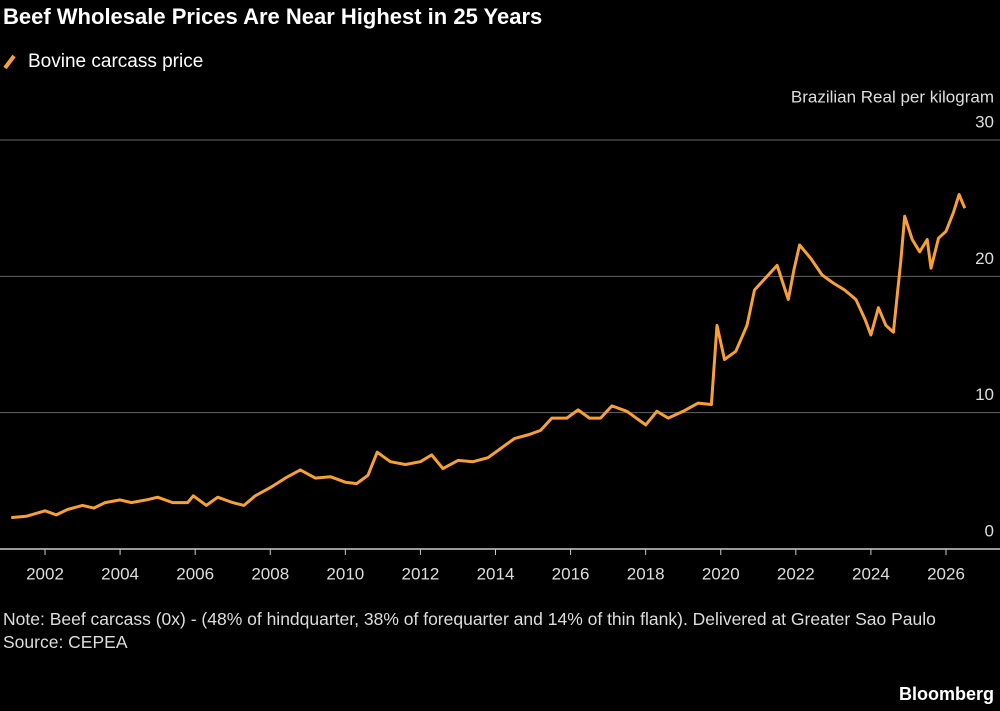 Image resolution: width=1000 pixels, height=711 pixels. What do you see at coordinates (871, 573) in the screenshot?
I see `x-tick-label: 2024` at bounding box center [871, 573].